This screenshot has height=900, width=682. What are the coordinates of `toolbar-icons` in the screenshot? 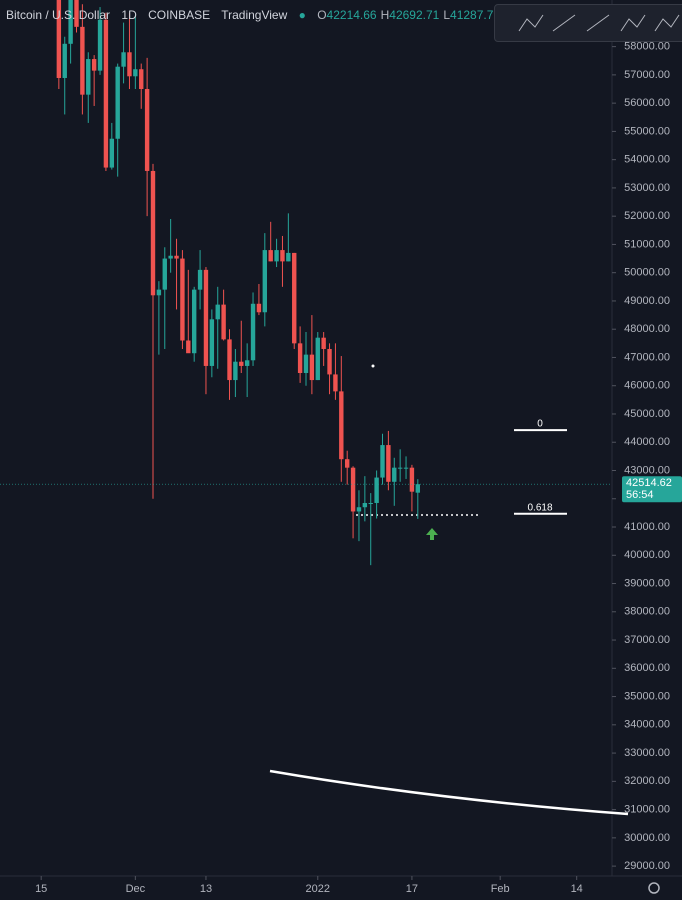 It's located at (599, 23).